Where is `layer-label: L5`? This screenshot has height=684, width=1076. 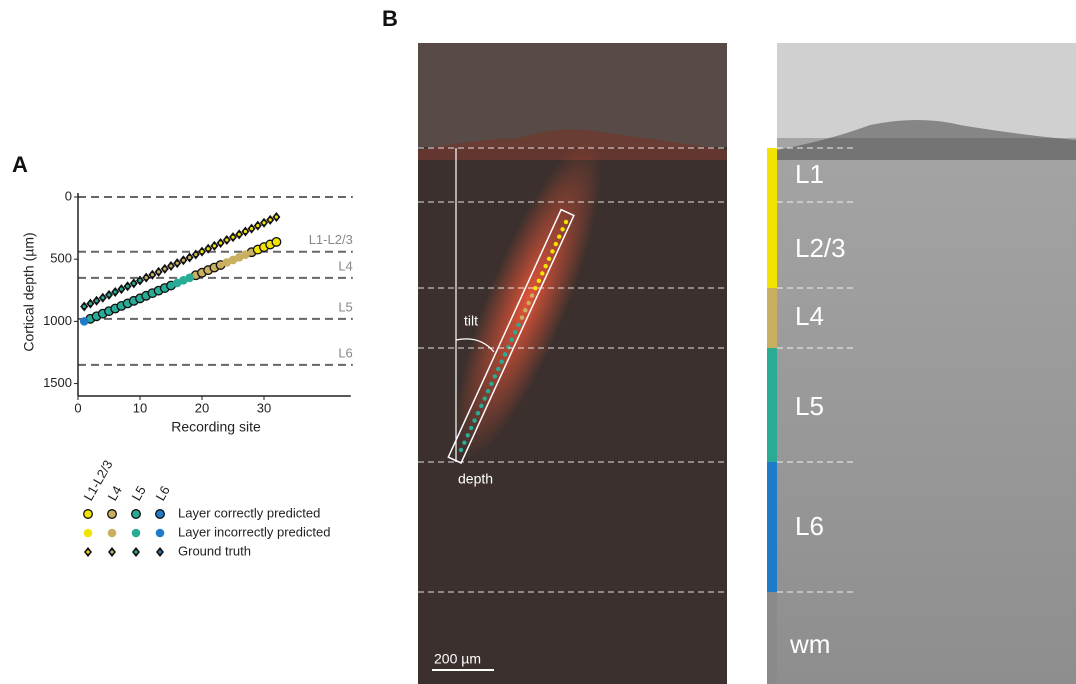 layer-label: L5 is located at coordinates (345, 306).